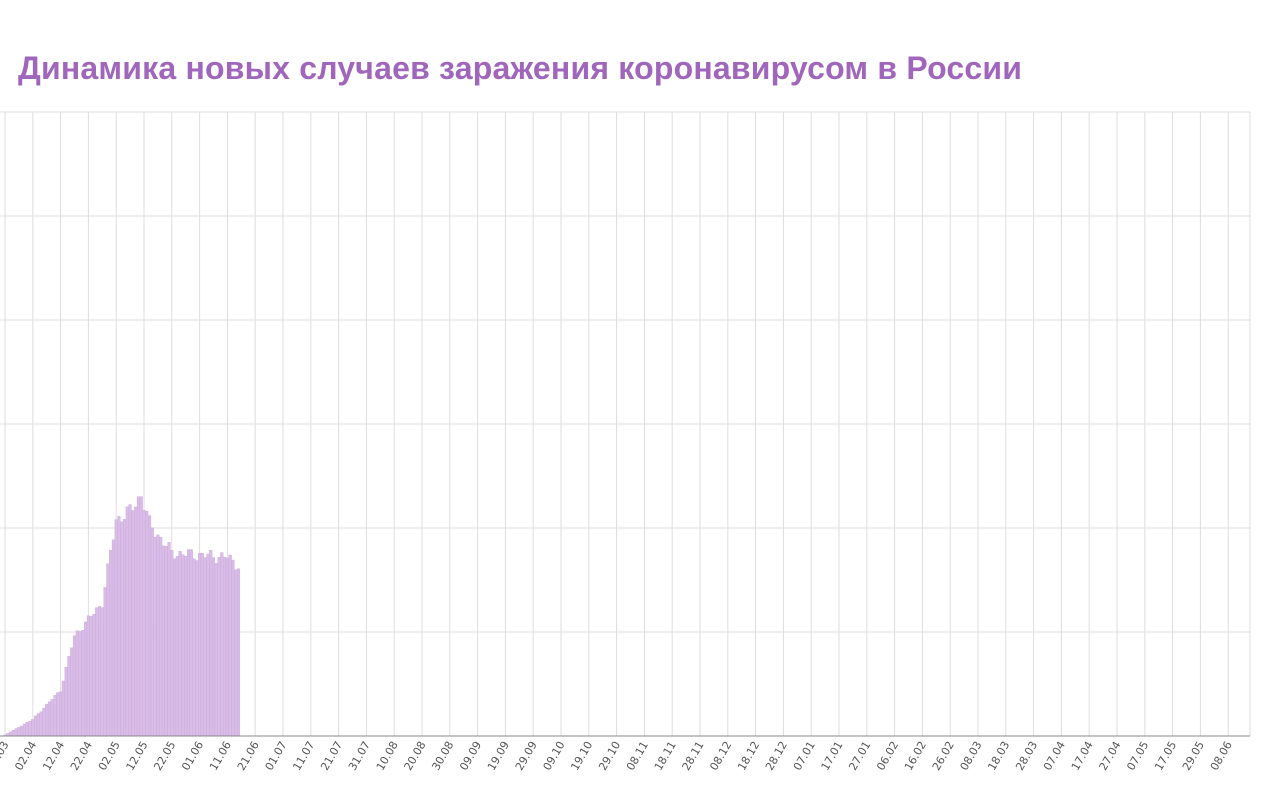 Image resolution: width=1263 pixels, height=800 pixels. What do you see at coordinates (720, 756) in the screenshot?
I see `x-tick-label: 08.12` at bounding box center [720, 756].